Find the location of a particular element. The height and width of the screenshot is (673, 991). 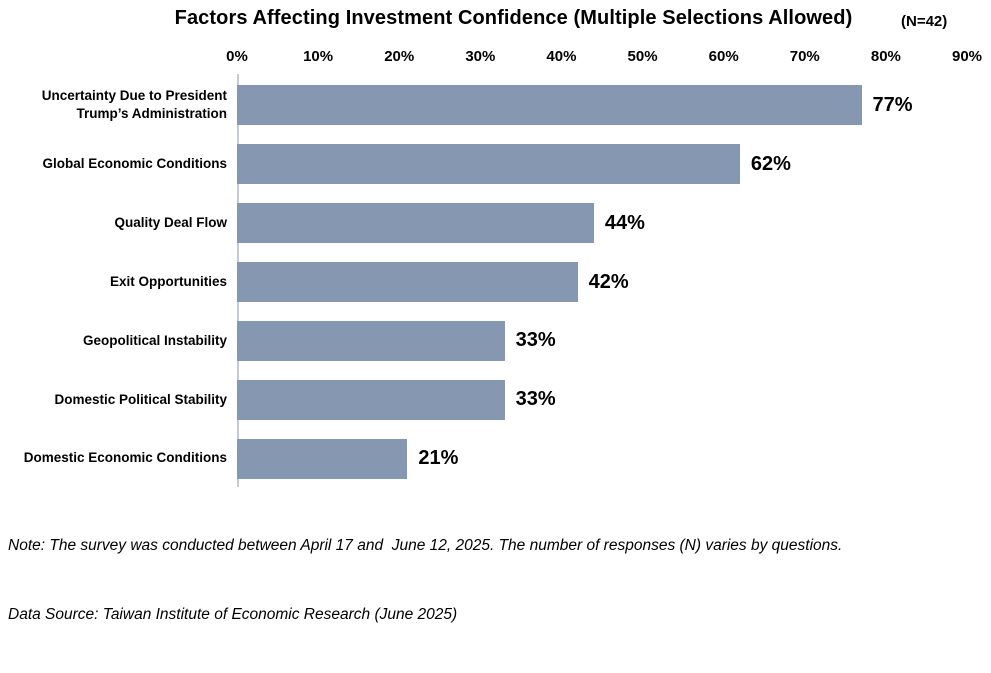

bar-value-label: 77% is located at coordinates (892, 104).